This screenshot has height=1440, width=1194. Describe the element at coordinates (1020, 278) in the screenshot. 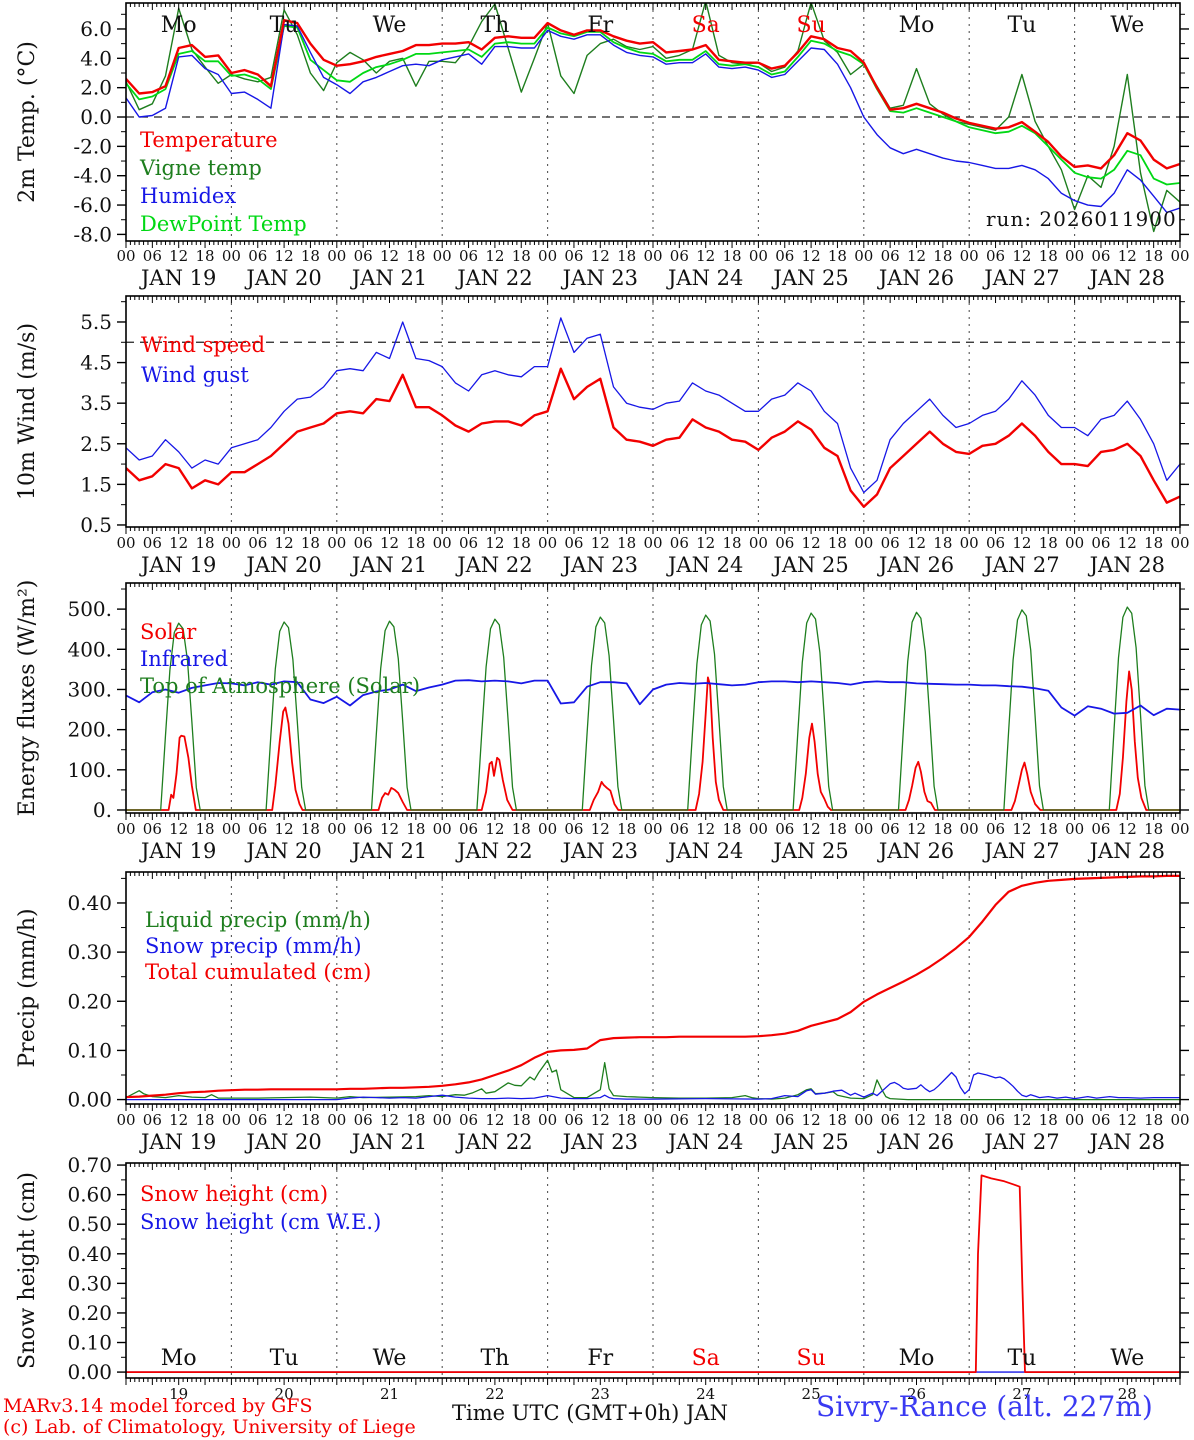

I see `date-label: JAN 27` at that location.